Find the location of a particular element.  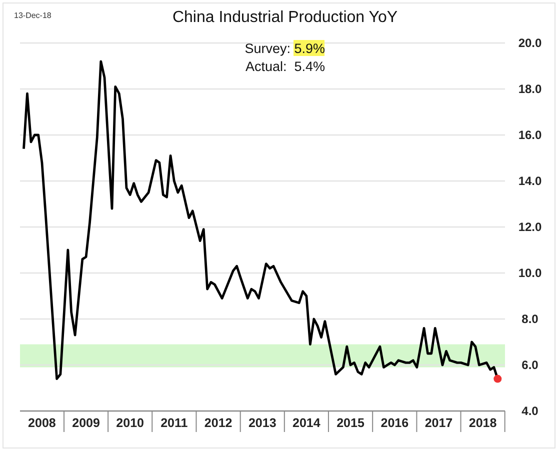

x-tick-label: 2017 is located at coordinates (438, 423).